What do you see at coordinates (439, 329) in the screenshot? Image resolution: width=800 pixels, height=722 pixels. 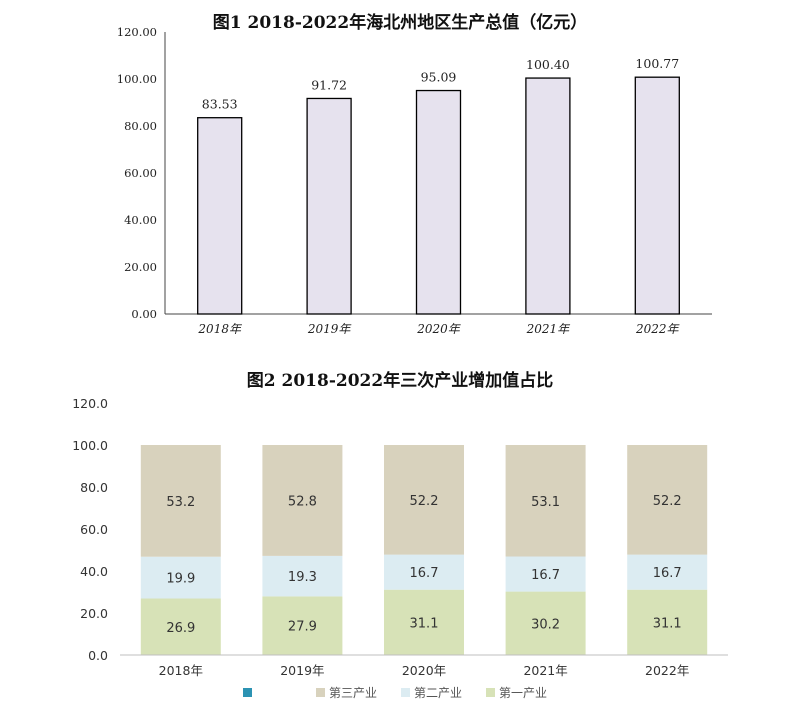 I see `chart1-x-tick-label: 2020年` at bounding box center [439, 329].